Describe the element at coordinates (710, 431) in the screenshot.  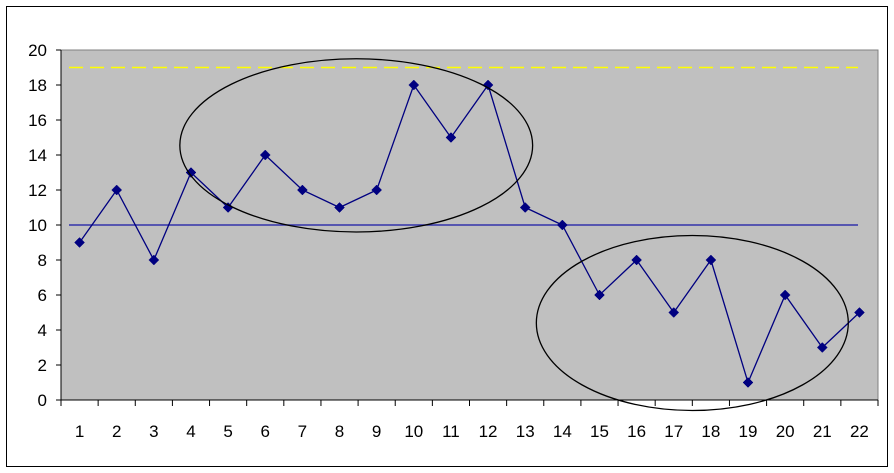
I see `x-tick-label: 18` at that location.